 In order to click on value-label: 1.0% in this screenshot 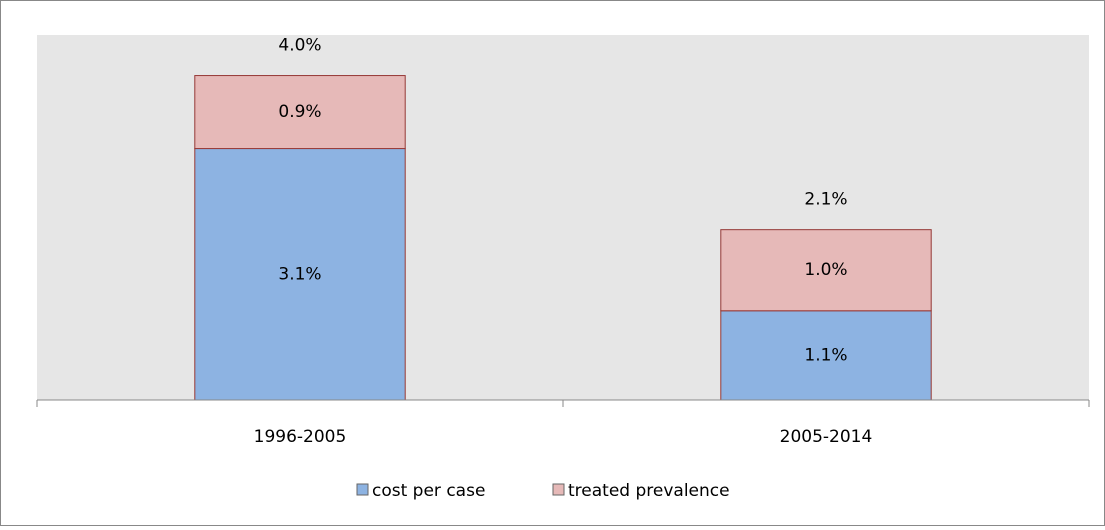, I will do `click(825, 270)`.